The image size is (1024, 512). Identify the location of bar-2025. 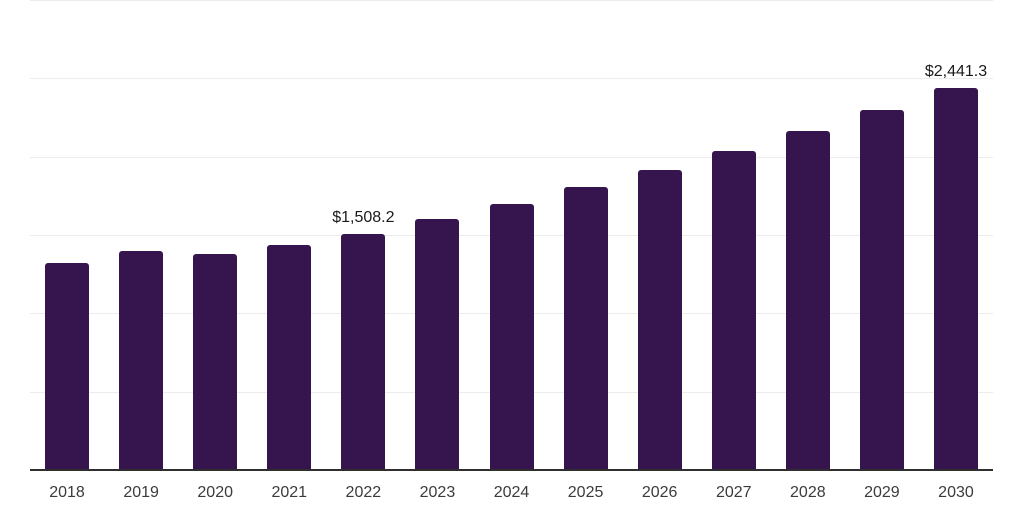
(585, 328).